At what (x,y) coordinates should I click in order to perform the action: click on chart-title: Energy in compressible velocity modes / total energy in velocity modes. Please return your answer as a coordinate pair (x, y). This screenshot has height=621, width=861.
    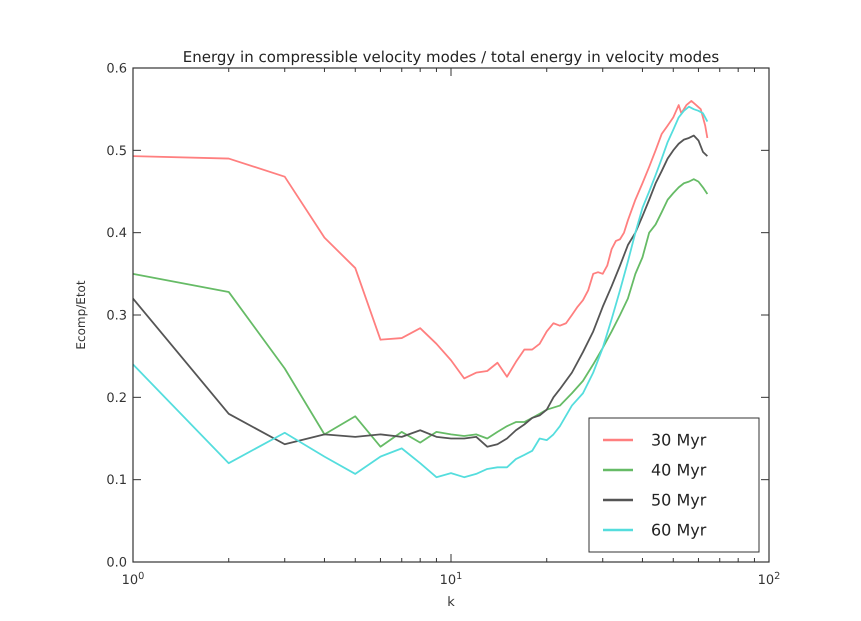
    Looking at the image, I should click on (451, 57).